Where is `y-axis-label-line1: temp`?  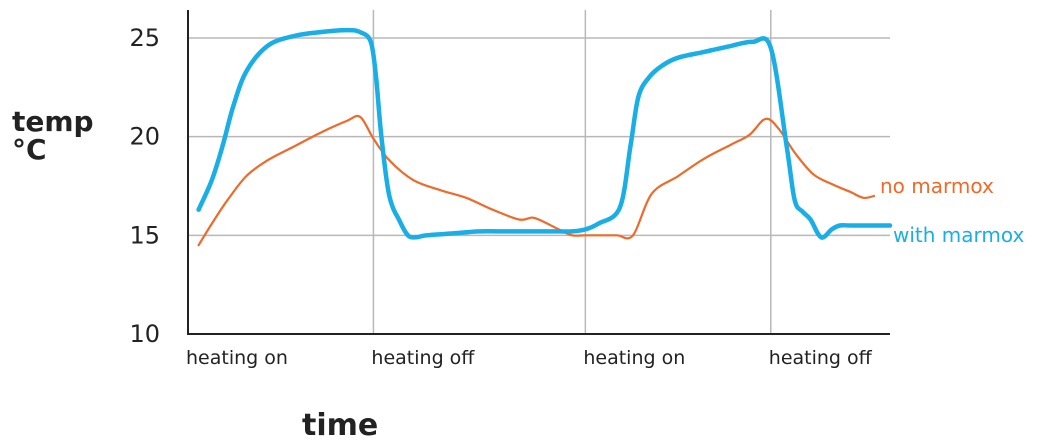 y-axis-label-line1: temp is located at coordinates (53, 121).